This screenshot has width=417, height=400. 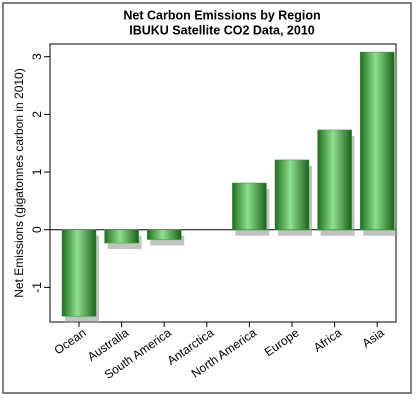 I want to click on chart-title: Net Carbon Emissions by Region, so click(x=221, y=15).